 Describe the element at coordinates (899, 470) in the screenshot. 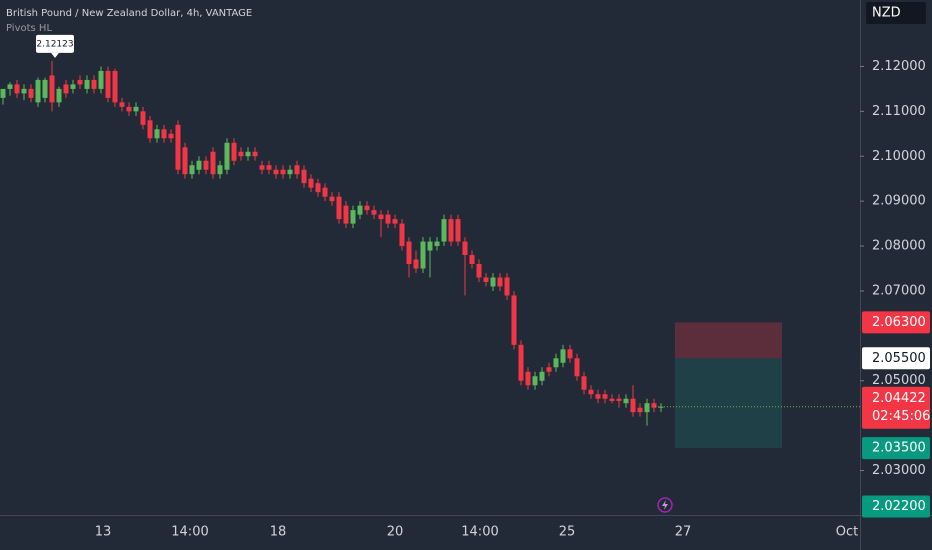

I see `y-tick-label: 2.03000` at that location.